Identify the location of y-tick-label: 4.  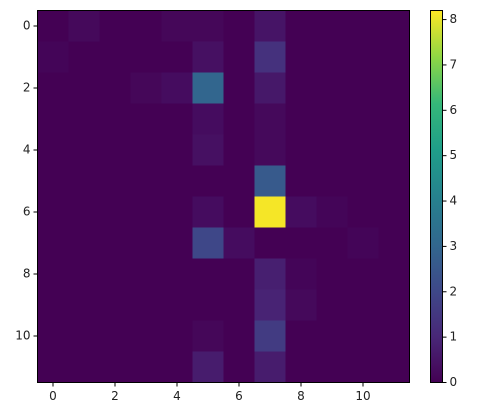
(27, 150).